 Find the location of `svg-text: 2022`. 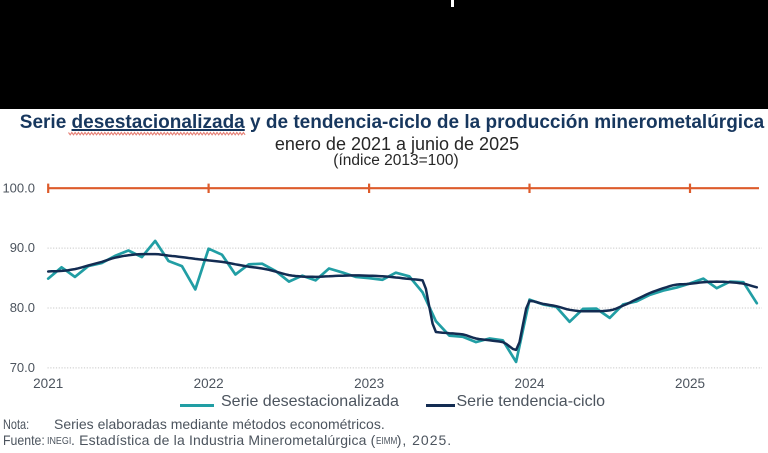

svg-text: 2022 is located at coordinates (209, 383).